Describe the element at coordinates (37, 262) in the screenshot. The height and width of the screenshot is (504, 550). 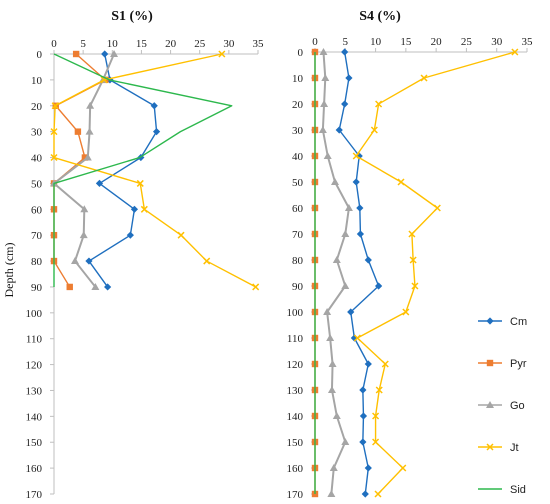
I see `s1-y-tick-label: 80` at that location.